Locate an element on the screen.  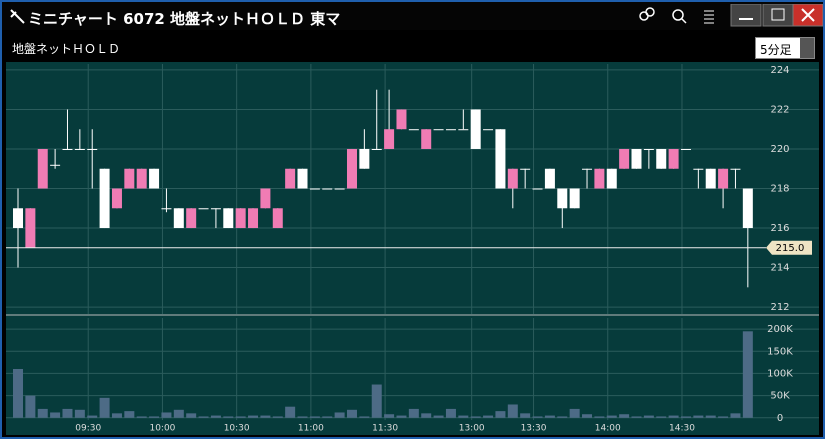
y-tick-label: 216 is located at coordinates (779, 228).